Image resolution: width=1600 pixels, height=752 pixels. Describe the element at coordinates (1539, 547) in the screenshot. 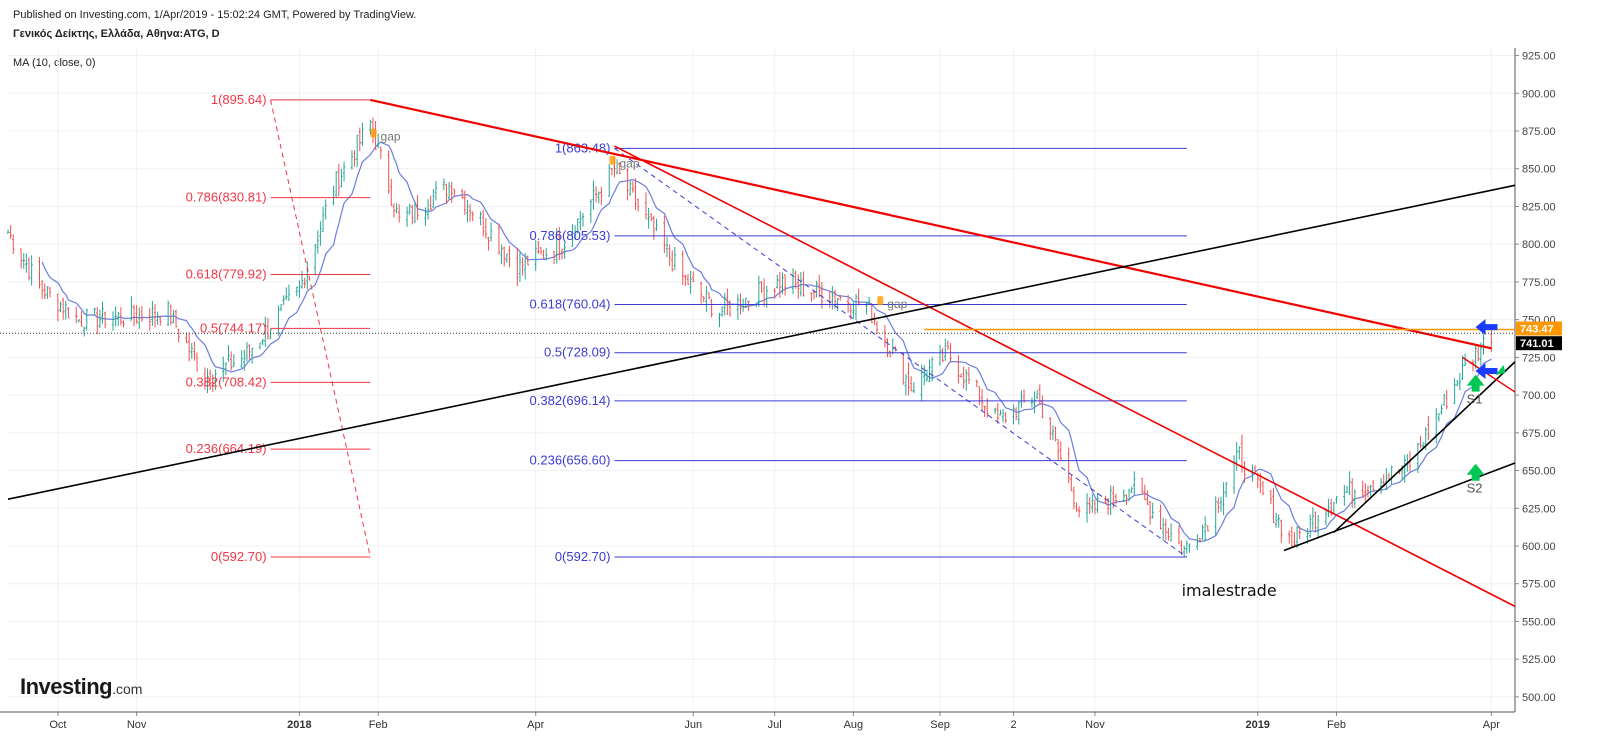

I see `y-tick-label-4: 600.00` at that location.